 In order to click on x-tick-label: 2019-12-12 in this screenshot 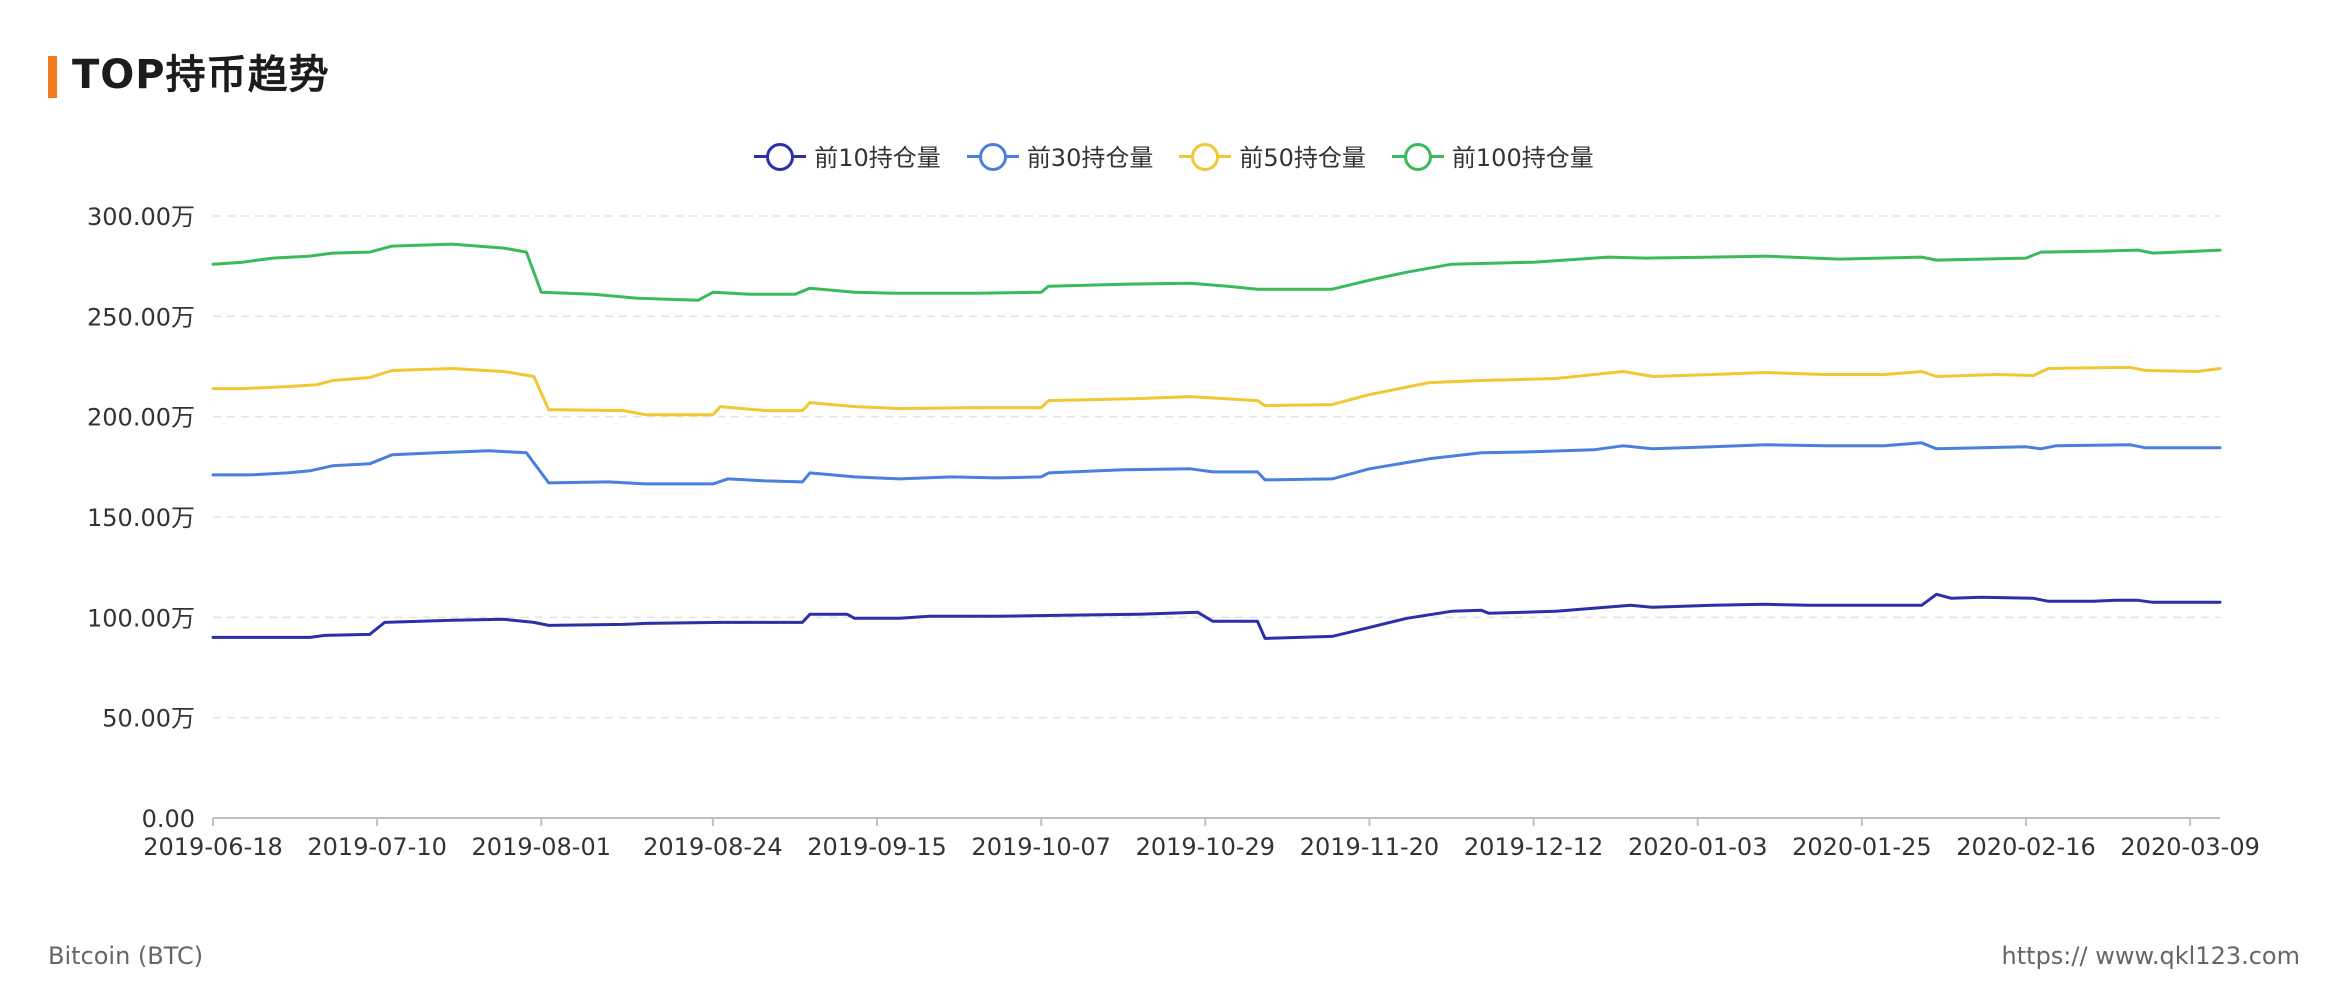, I will do `click(1533, 847)`.